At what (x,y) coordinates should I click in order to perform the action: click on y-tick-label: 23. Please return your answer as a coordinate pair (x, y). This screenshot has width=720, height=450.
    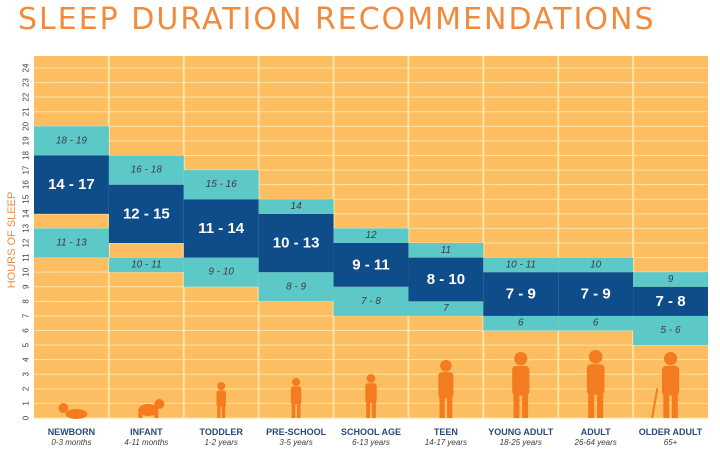
    Looking at the image, I should click on (26, 82).